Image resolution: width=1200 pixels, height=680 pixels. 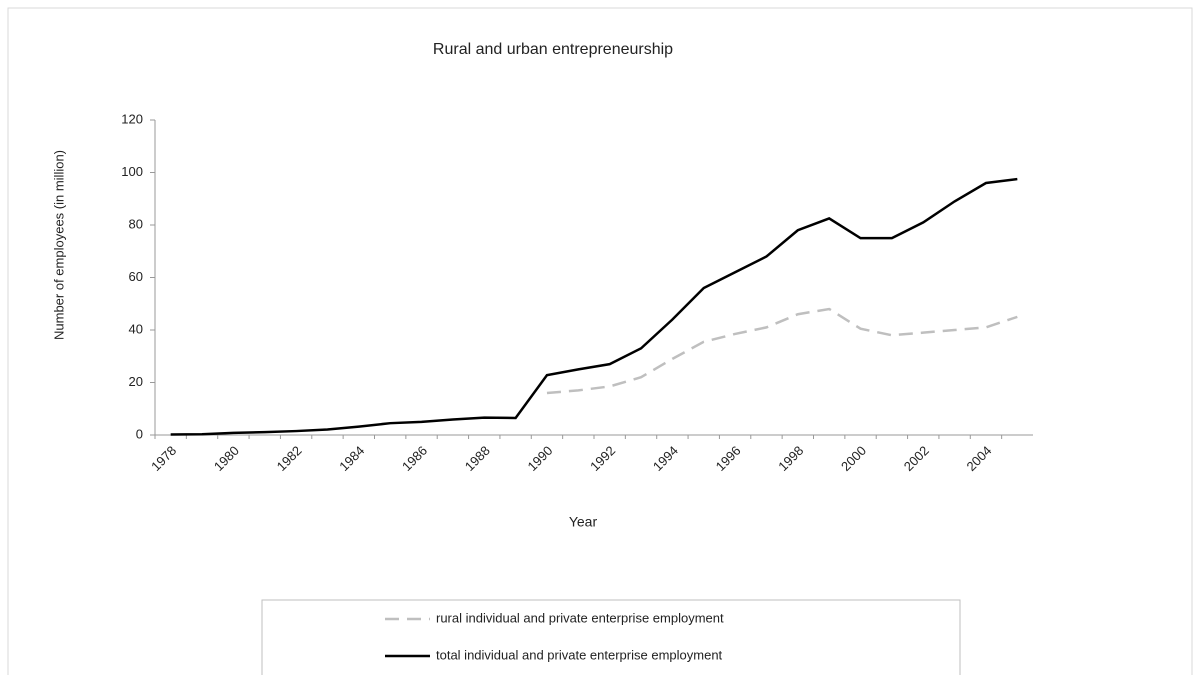 What do you see at coordinates (136, 223) in the screenshot?
I see `y-tick-label: 80` at bounding box center [136, 223].